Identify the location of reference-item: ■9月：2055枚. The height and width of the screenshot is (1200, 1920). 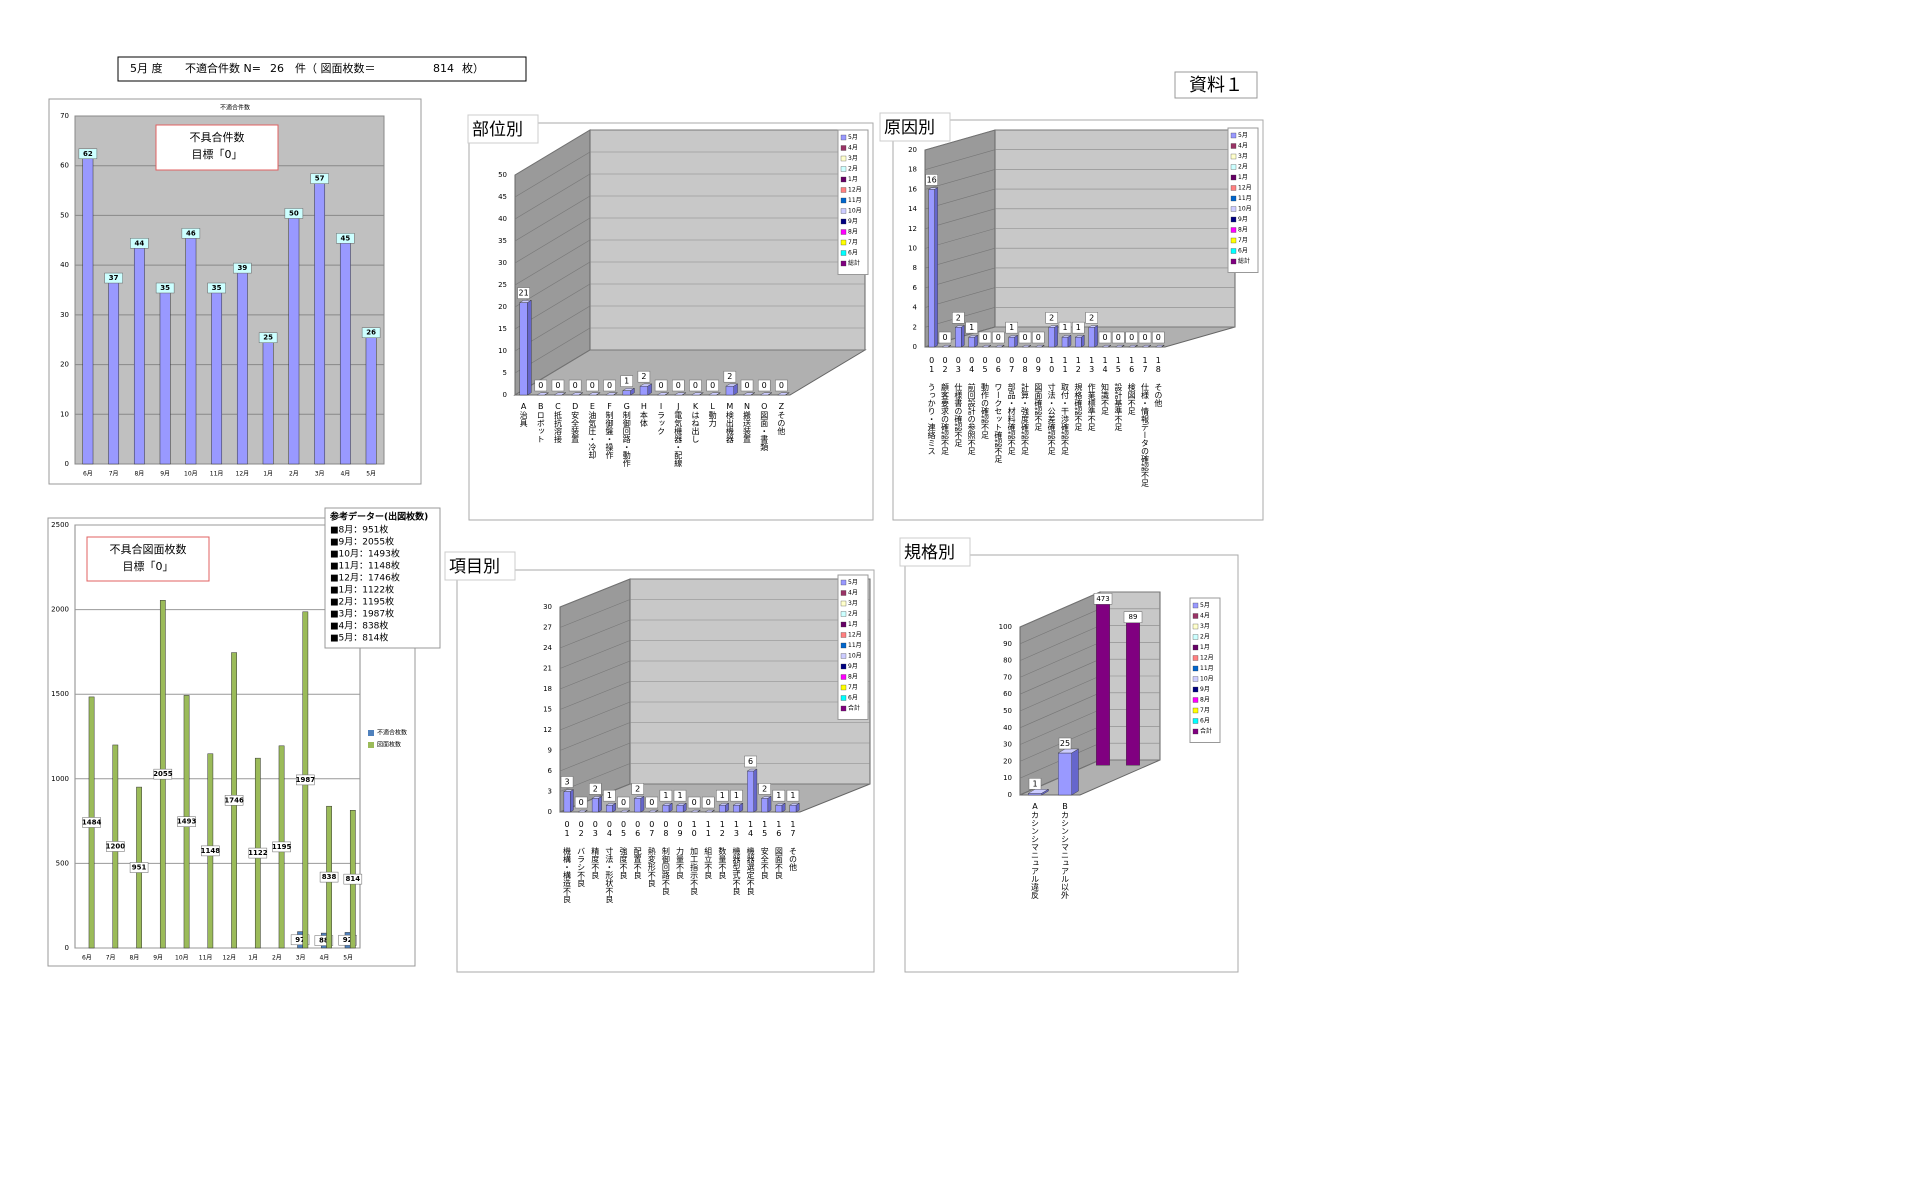
(362, 542).